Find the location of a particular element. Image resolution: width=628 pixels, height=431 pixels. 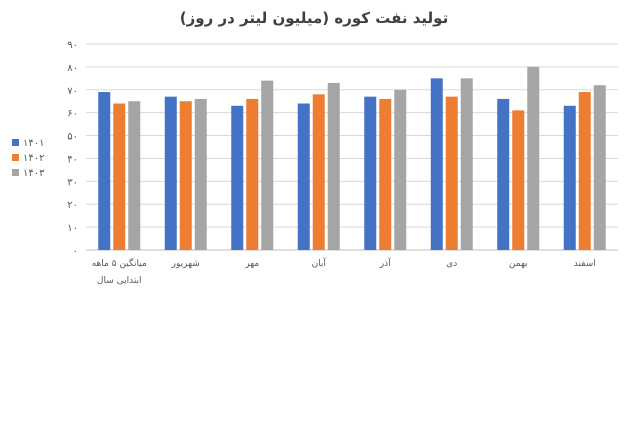

chart-title: تولید نفت کوره (میلیون لیتر در روز) is located at coordinates (314, 18).